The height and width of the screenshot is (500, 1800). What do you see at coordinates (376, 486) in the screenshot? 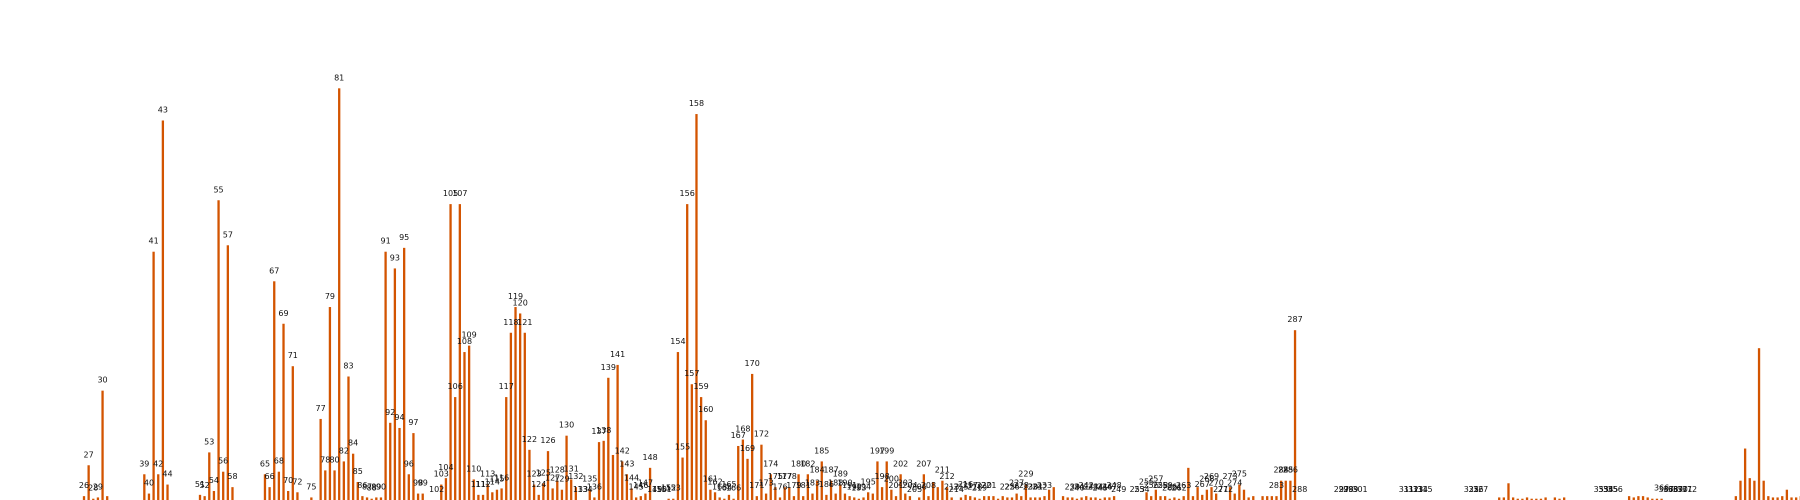
I see `data-label-89: 89` at bounding box center [376, 486].